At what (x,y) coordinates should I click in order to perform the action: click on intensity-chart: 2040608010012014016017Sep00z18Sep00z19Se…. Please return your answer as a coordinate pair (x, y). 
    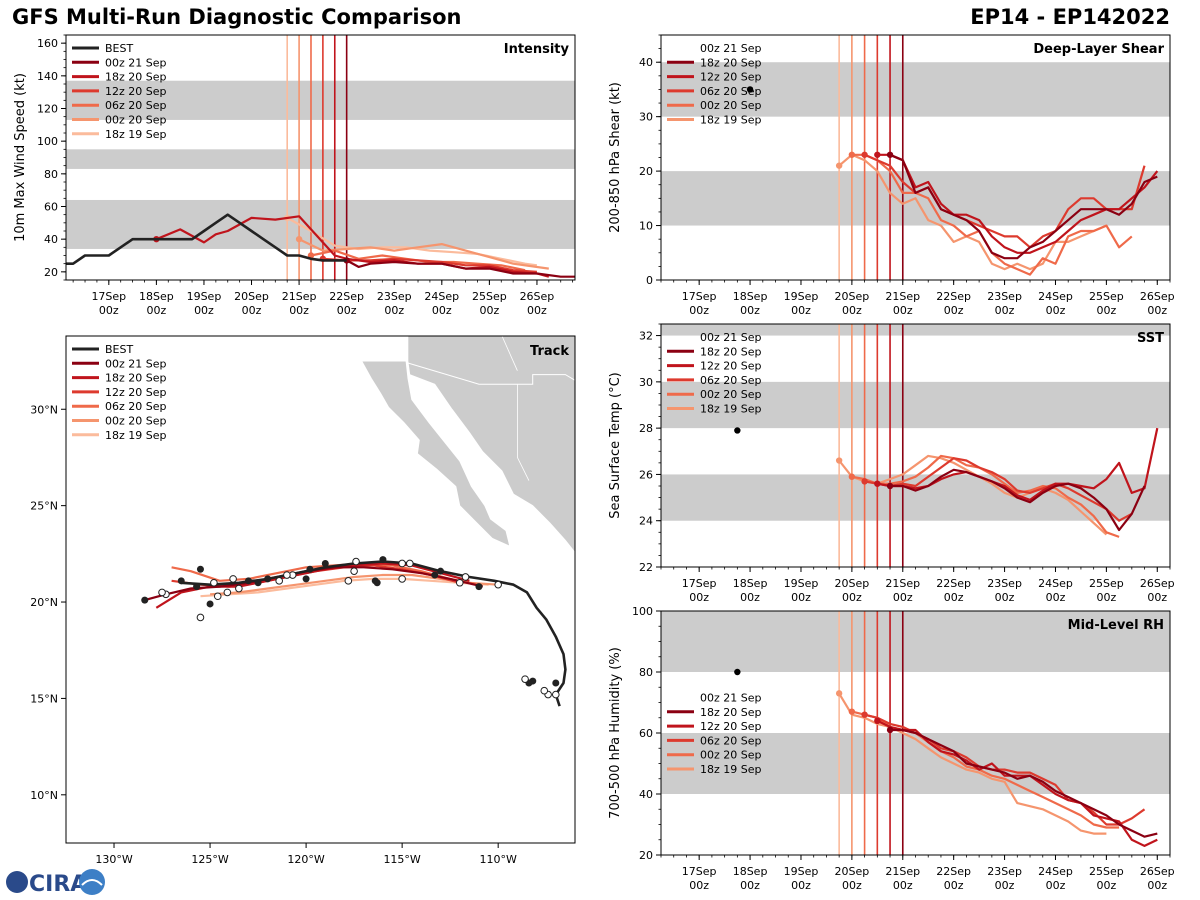
    Looking at the image, I should click on (294, 175).